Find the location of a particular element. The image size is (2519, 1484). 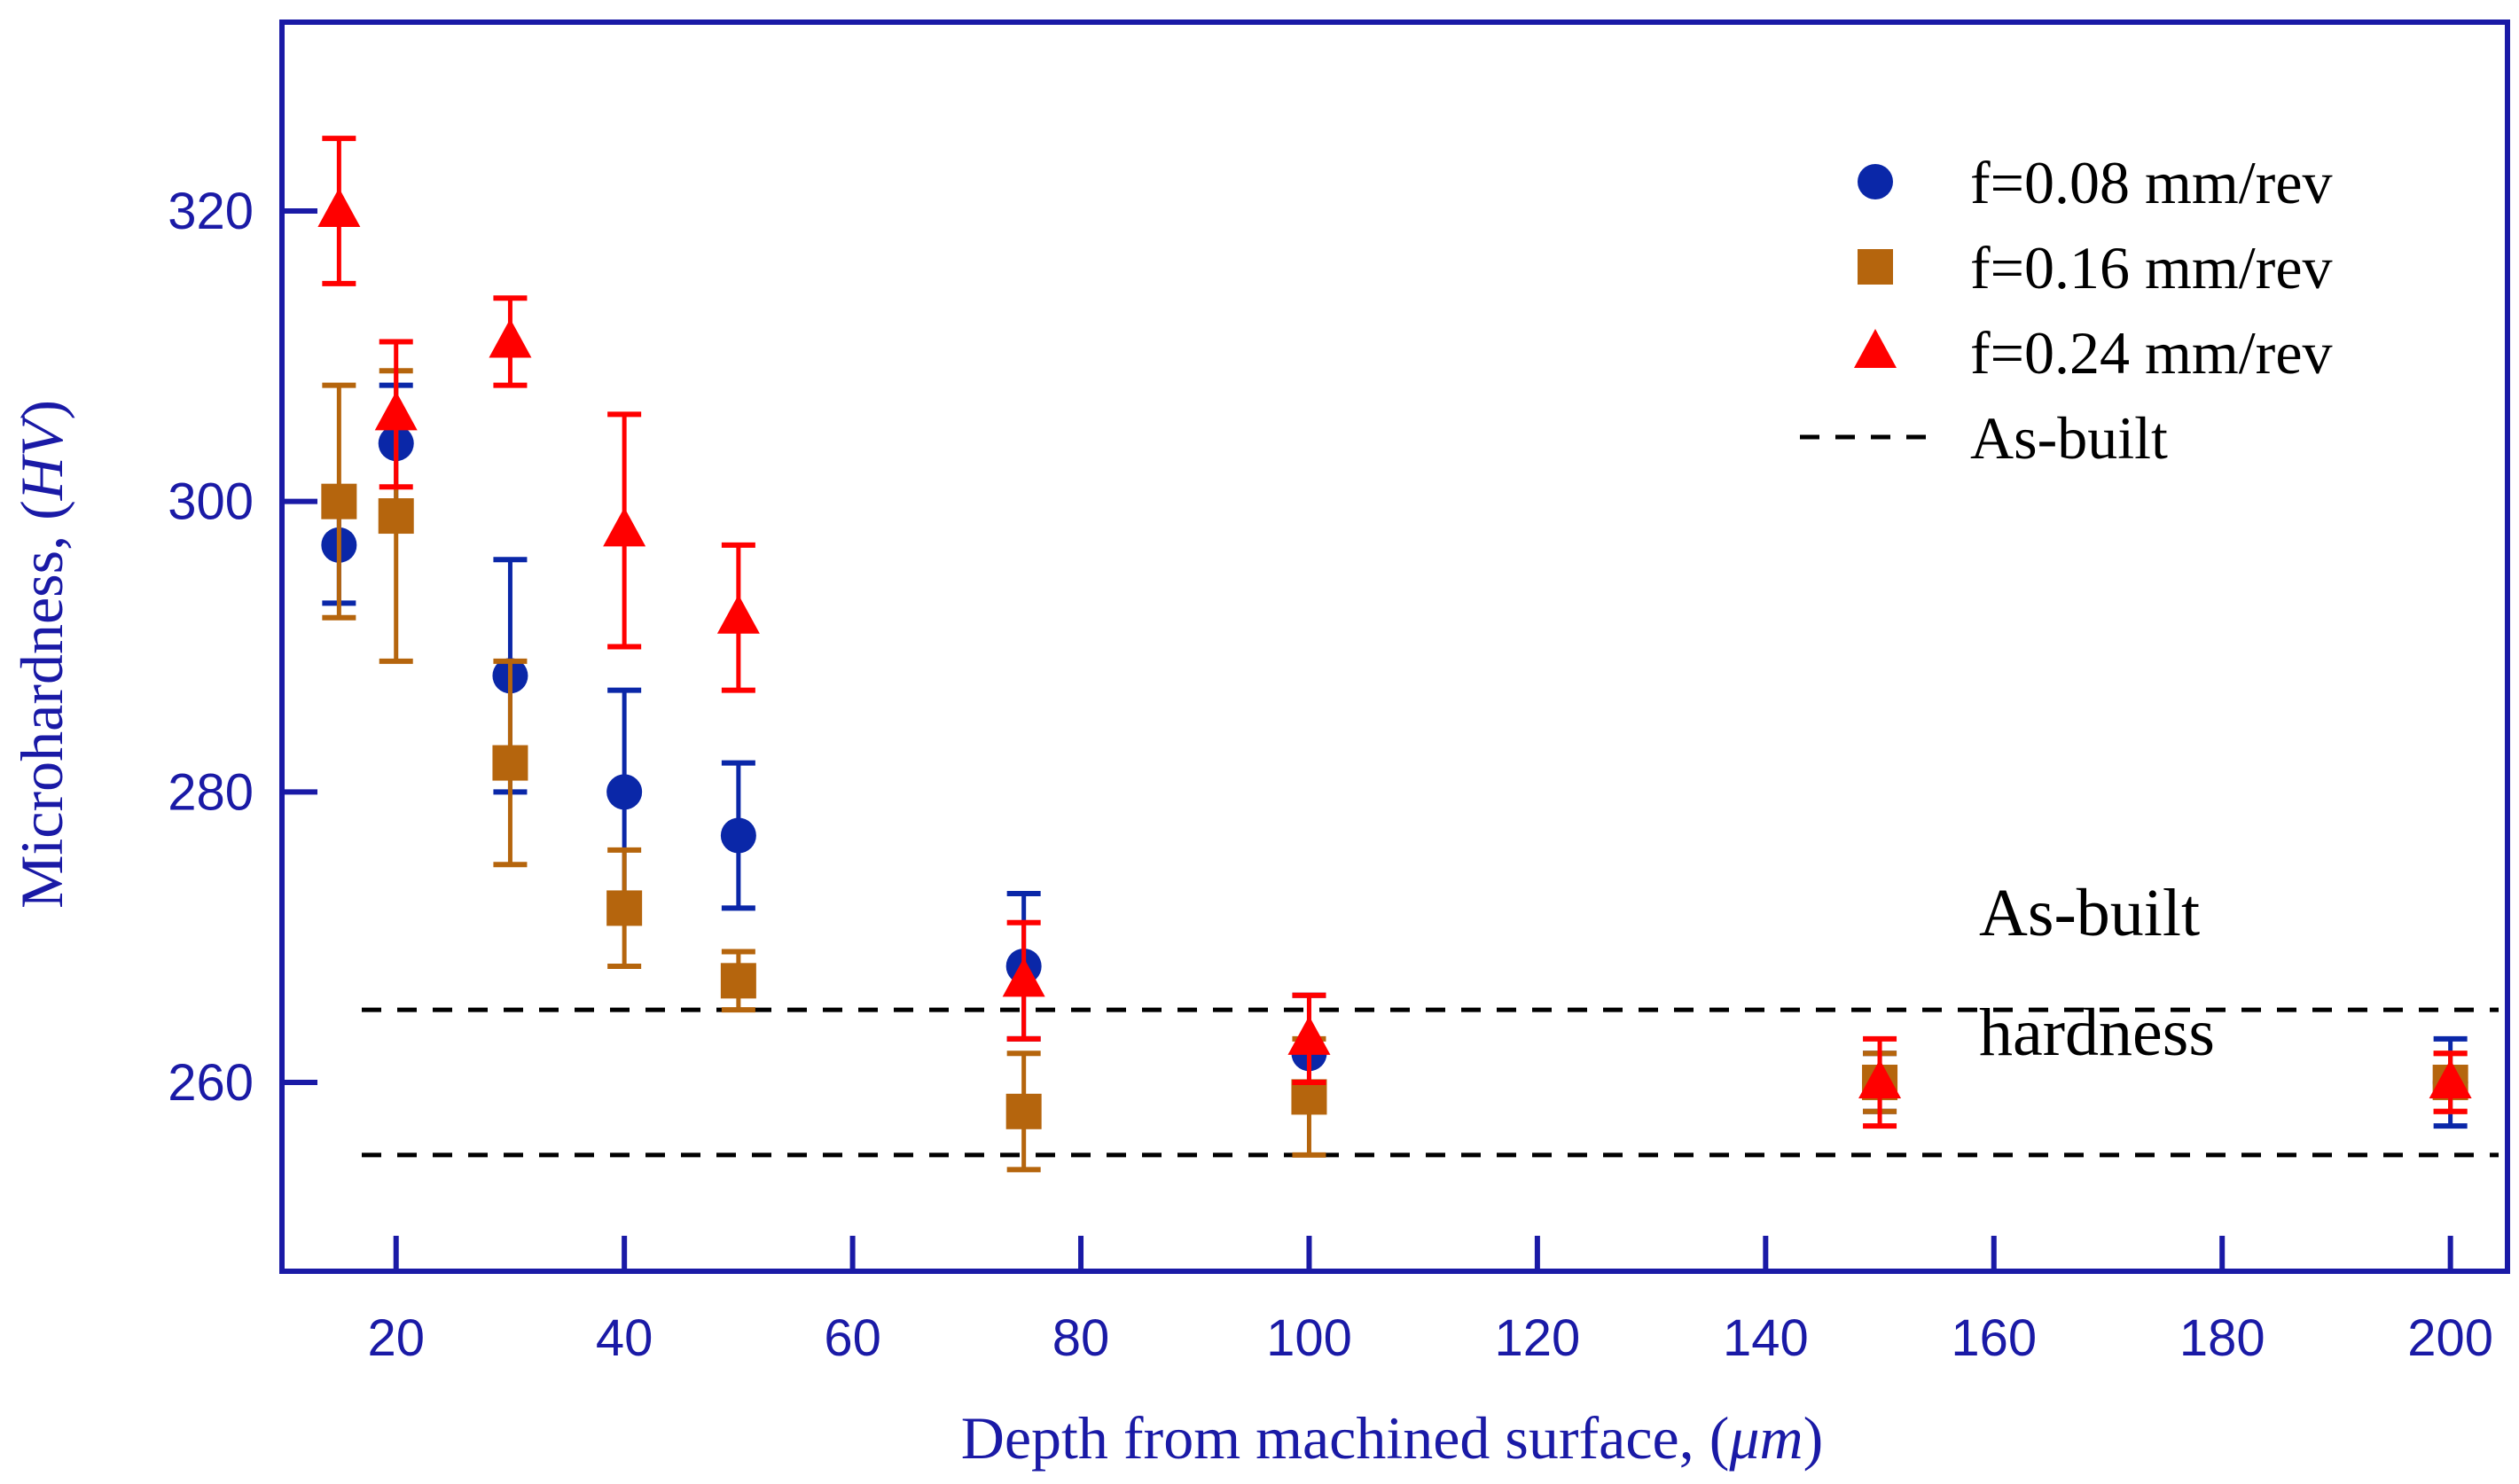

x-tick-label-40: 40 is located at coordinates (624, 1338).